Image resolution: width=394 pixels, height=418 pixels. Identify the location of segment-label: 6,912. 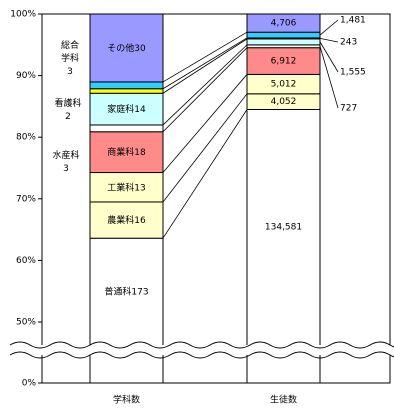
(284, 62).